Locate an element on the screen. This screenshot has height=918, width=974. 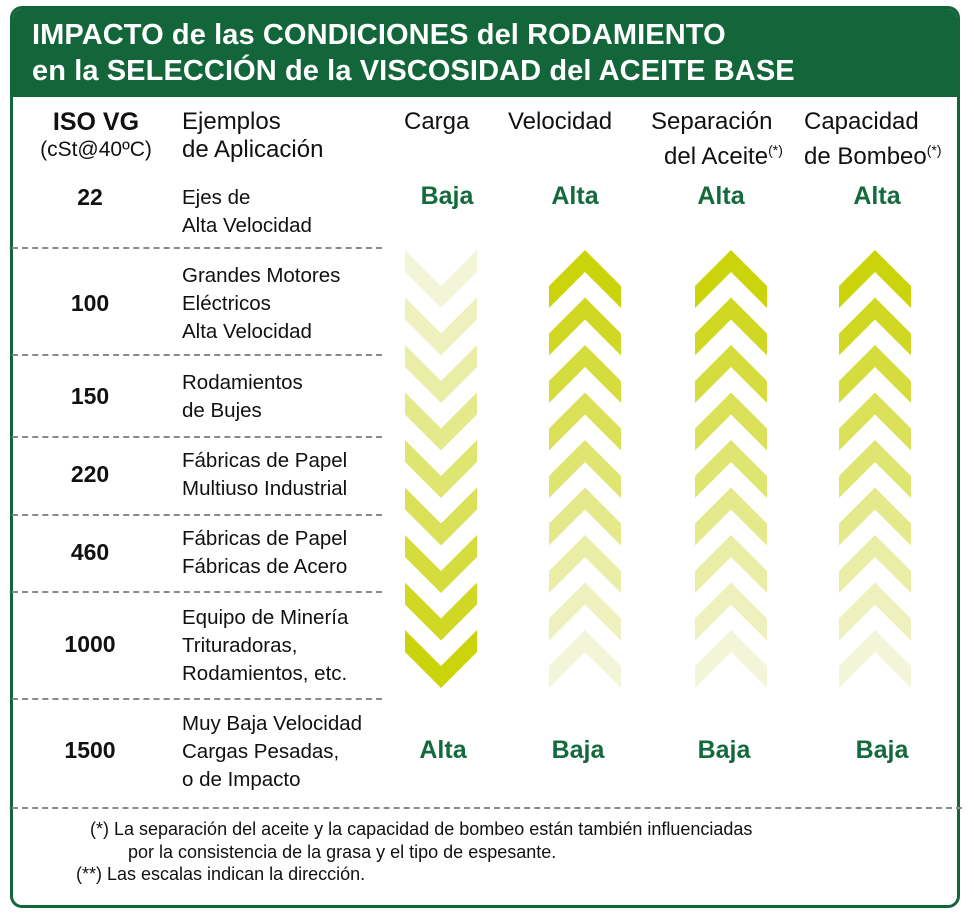
header-separacion-line-2-wrap: del Aceite(*) is located at coordinates (723, 153).